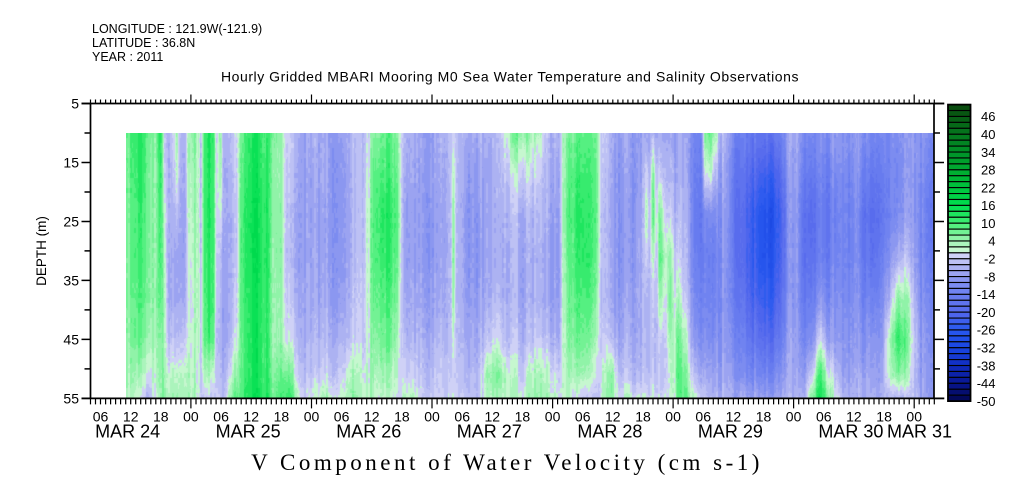 This screenshot has width=1009, height=504. What do you see at coordinates (71, 398) in the screenshot?
I see `svg-text: 55` at bounding box center [71, 398].